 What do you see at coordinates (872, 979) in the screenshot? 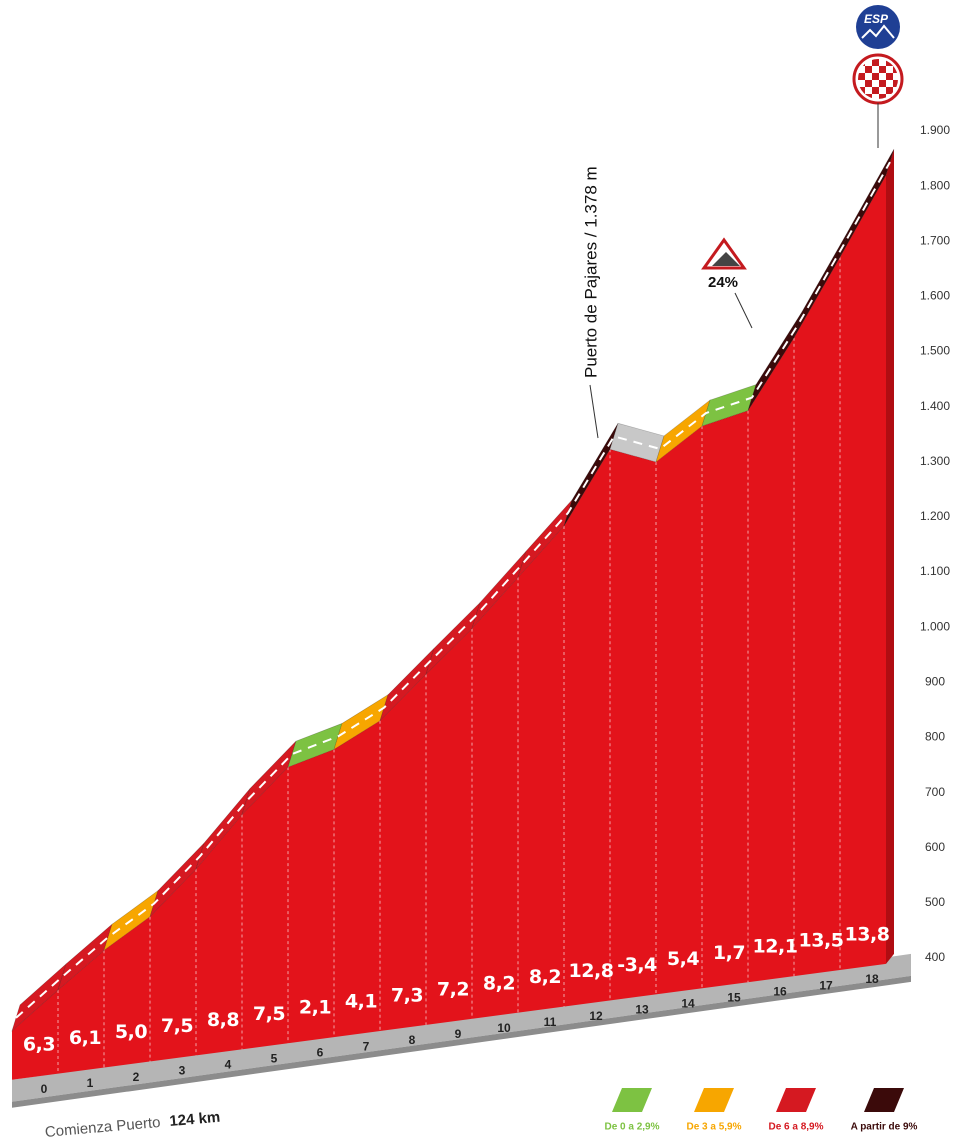
I see `x-tick-label: 18` at bounding box center [872, 979].